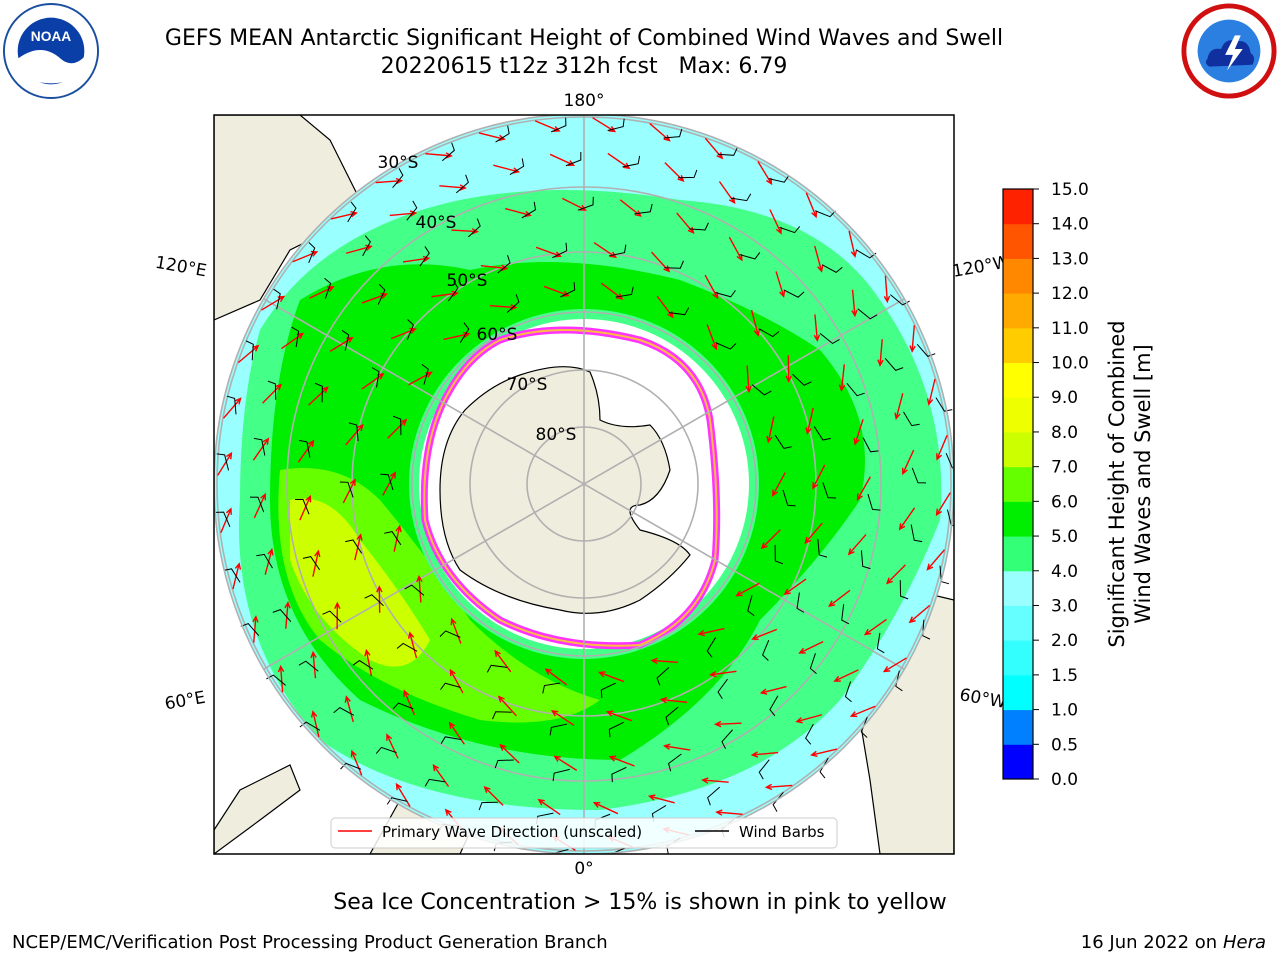 This screenshot has height=960, width=1280. Describe the element at coordinates (1064, 676) in the screenshot. I see `colorbar-tick-label: 1.5` at that location.